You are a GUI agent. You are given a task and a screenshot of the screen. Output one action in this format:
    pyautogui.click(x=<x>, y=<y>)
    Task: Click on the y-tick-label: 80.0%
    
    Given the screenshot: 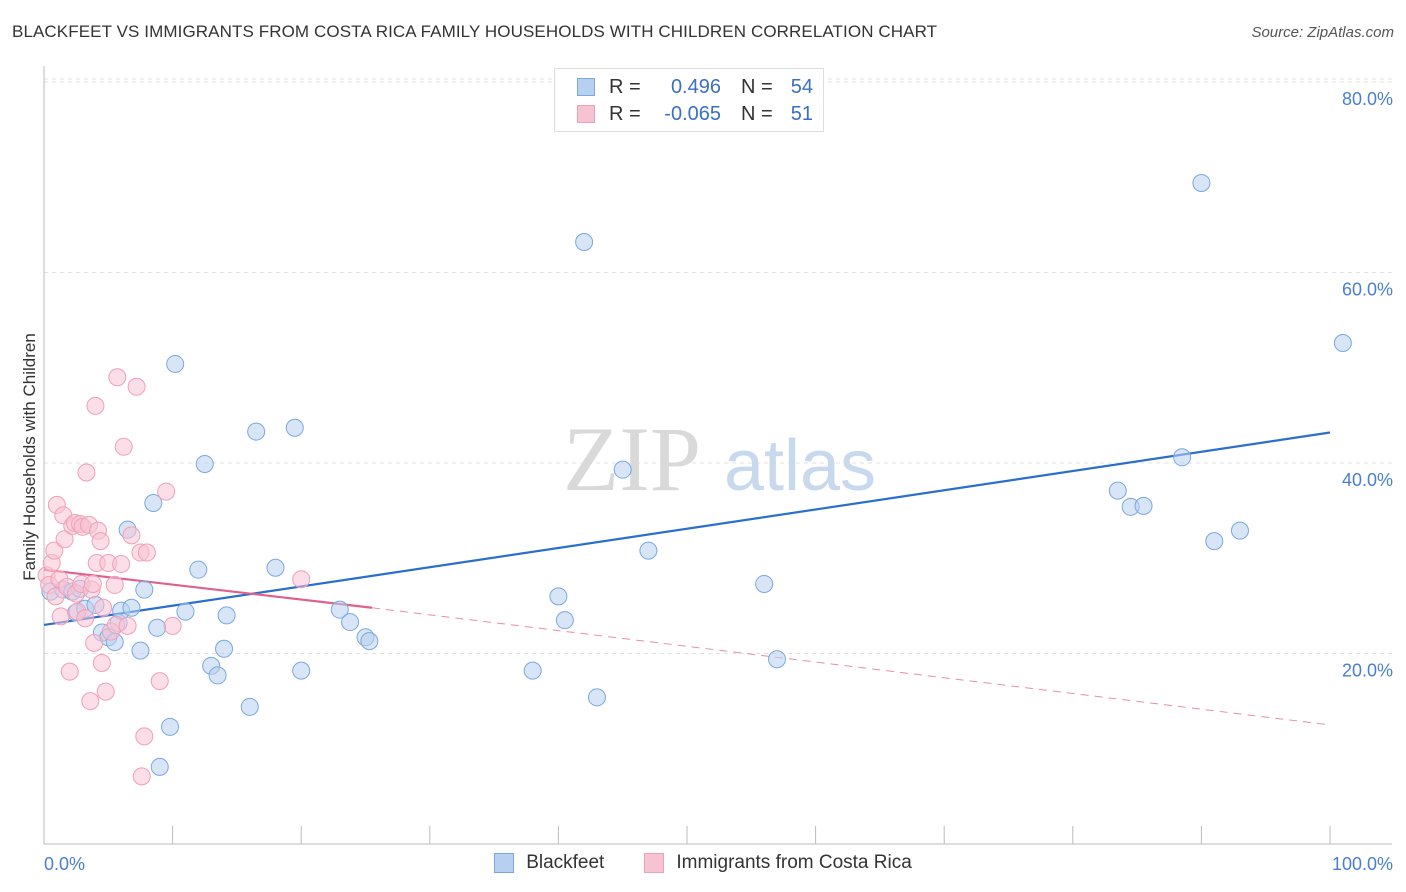 What is the action you would take?
    pyautogui.click(x=1367, y=99)
    